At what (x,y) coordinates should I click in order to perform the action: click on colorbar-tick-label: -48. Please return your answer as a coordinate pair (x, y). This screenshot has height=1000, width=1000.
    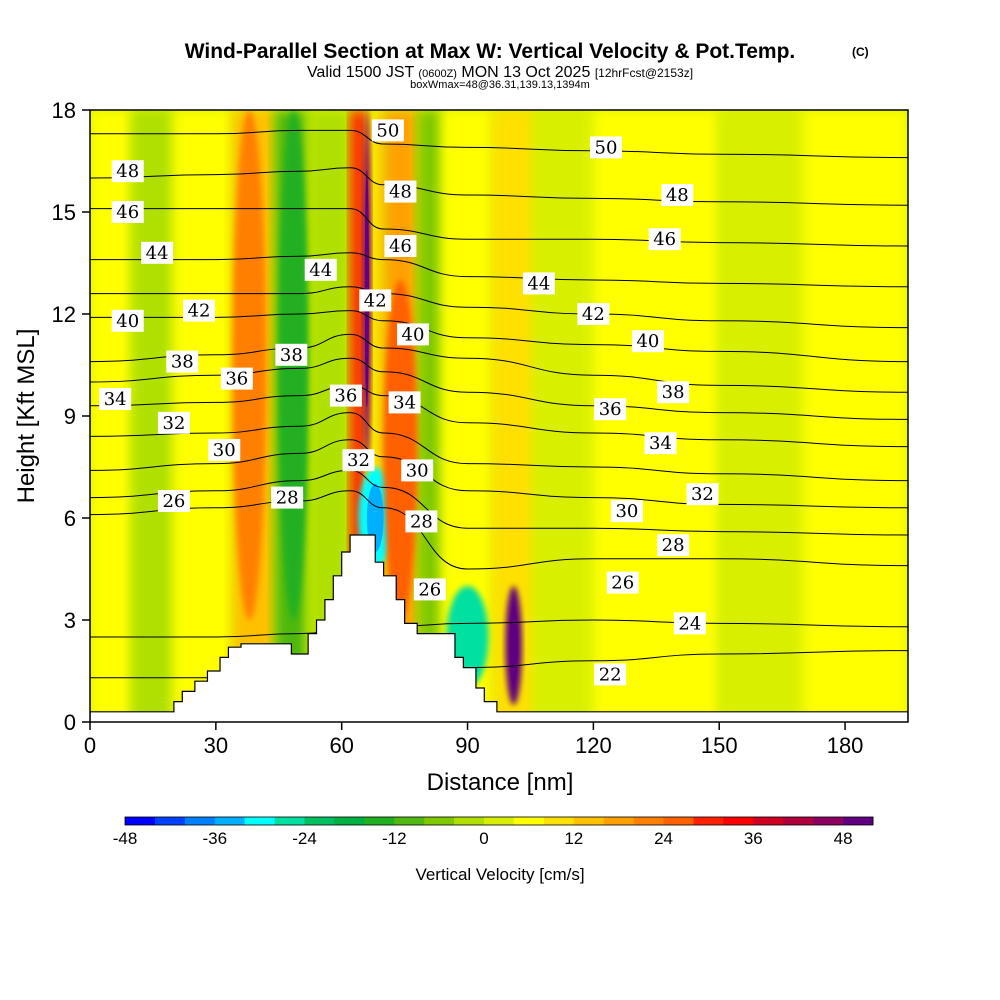
    Looking at the image, I should click on (125, 838).